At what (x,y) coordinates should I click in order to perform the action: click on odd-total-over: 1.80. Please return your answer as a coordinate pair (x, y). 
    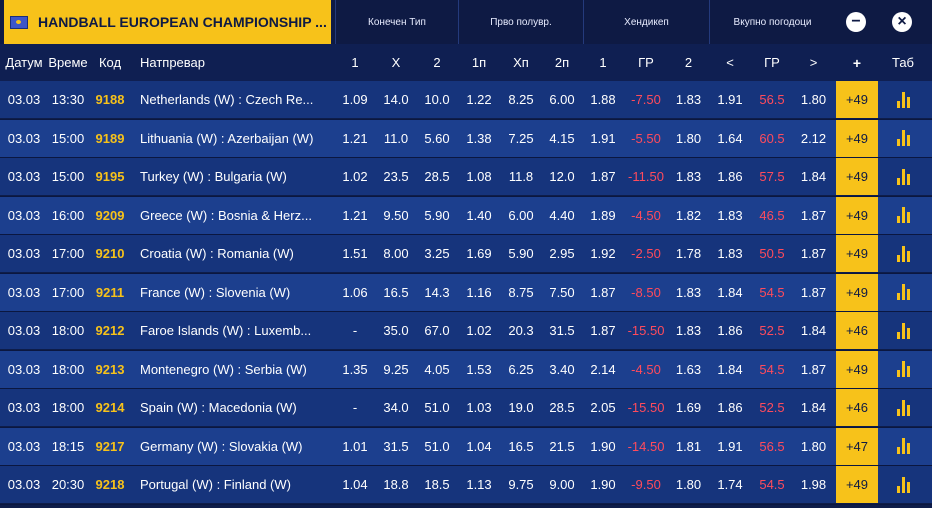
    Looking at the image, I should click on (813, 446).